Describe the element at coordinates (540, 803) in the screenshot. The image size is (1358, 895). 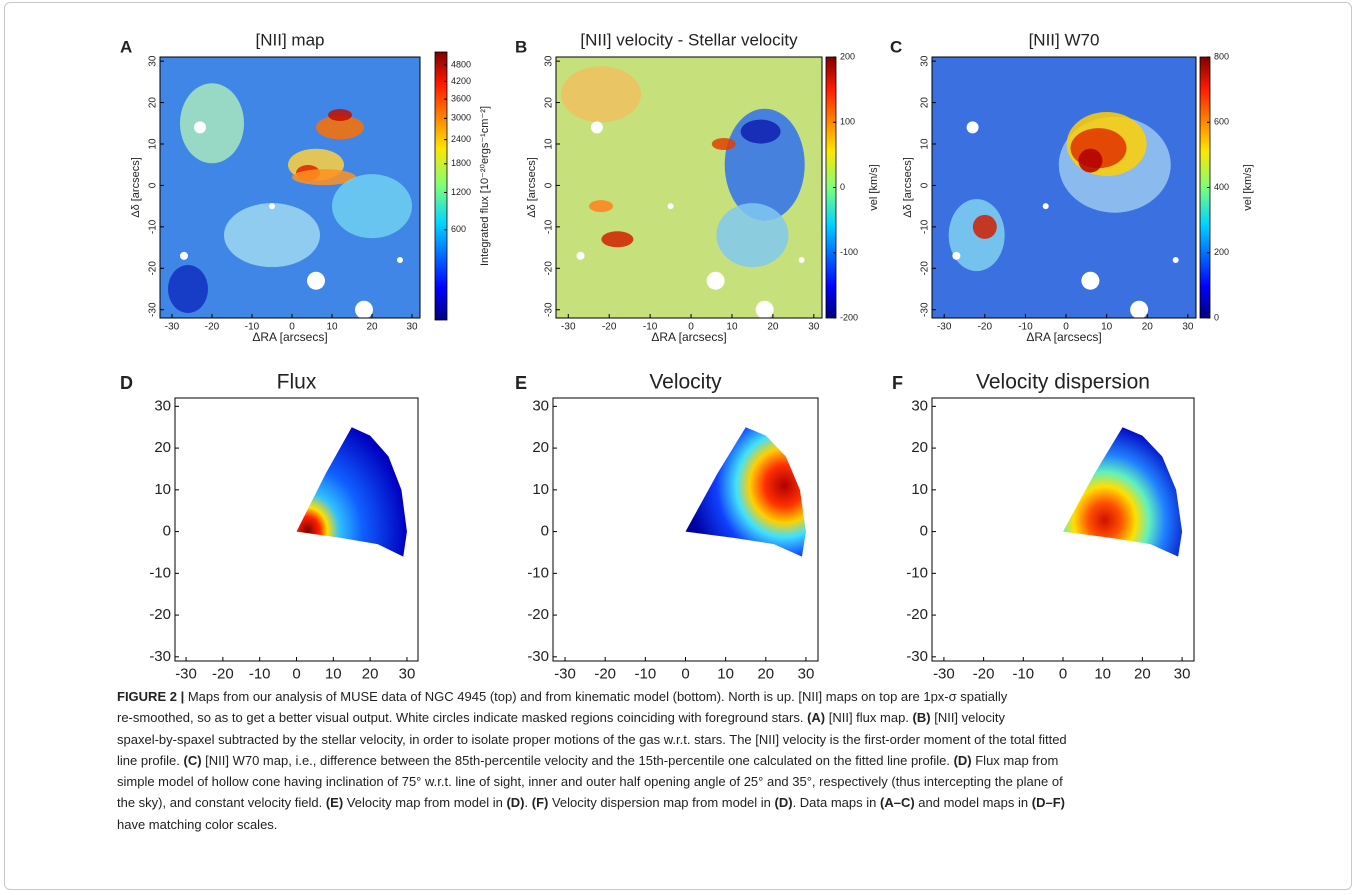
I see `caption-bold: (F)` at that location.